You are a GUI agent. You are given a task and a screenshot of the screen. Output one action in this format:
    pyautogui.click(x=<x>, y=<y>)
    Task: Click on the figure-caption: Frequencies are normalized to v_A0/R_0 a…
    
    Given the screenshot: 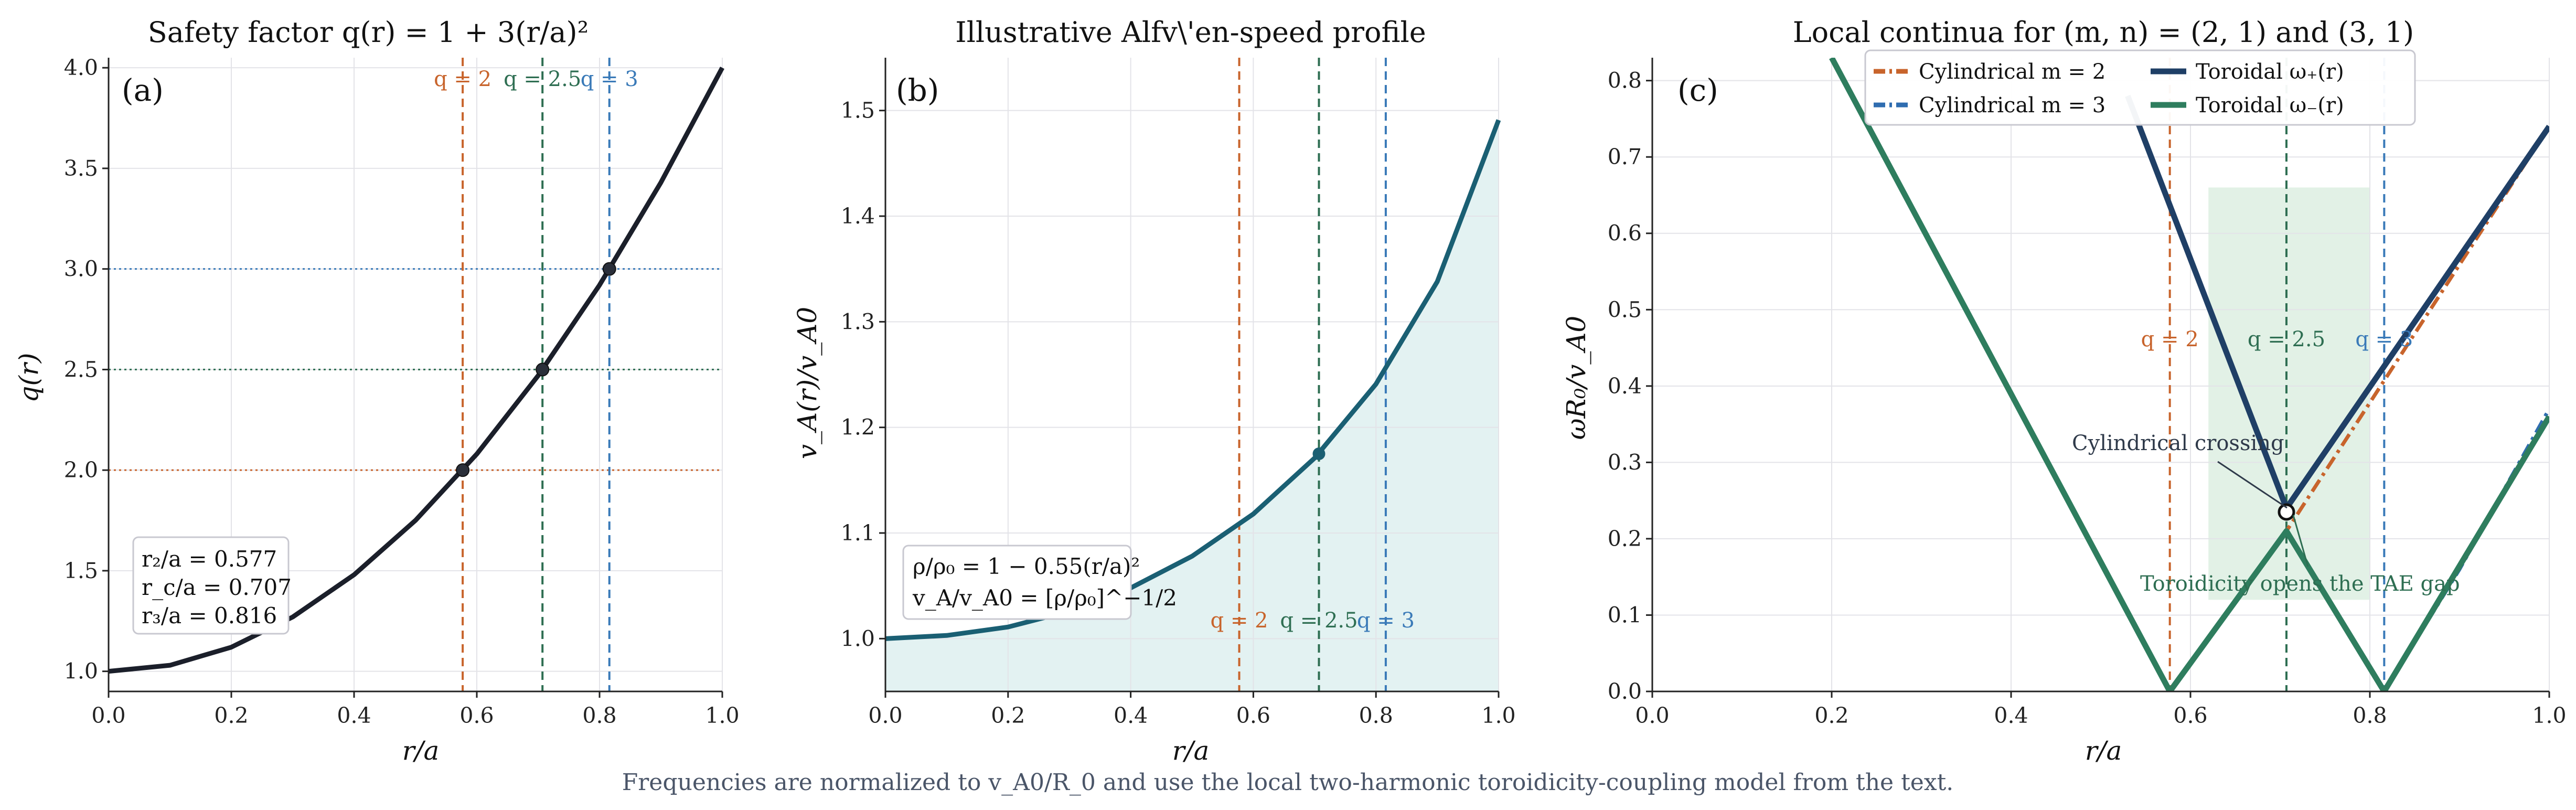 What is the action you would take?
    pyautogui.click(x=1288, y=782)
    